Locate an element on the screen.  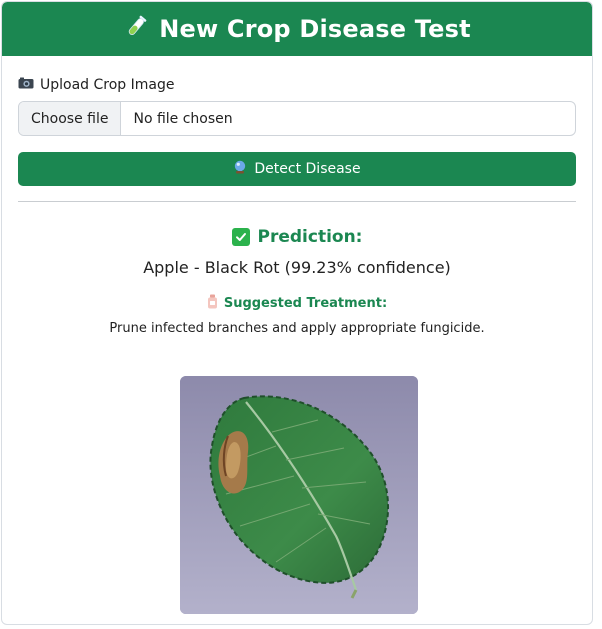
card-header: New Crop Disease Test is located at coordinates (297, 29).